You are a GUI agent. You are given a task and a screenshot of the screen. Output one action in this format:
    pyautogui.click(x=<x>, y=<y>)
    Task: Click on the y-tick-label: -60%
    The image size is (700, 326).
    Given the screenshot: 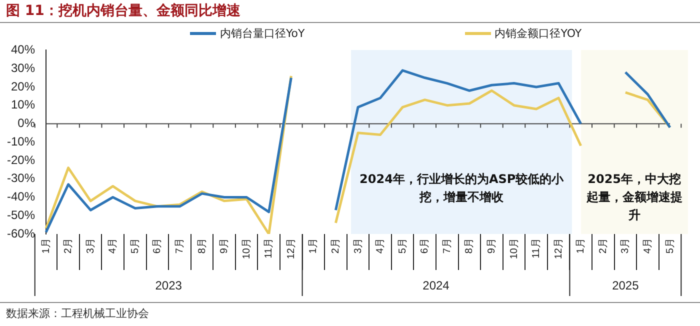 What is the action you would take?
    pyautogui.click(x=21, y=233)
    